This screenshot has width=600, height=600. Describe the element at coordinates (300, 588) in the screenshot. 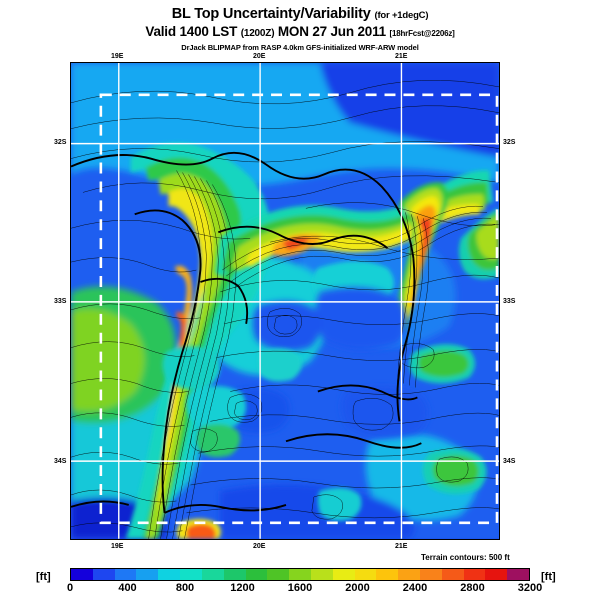

I see `colorbar-tick-1600: 1600` at that location.